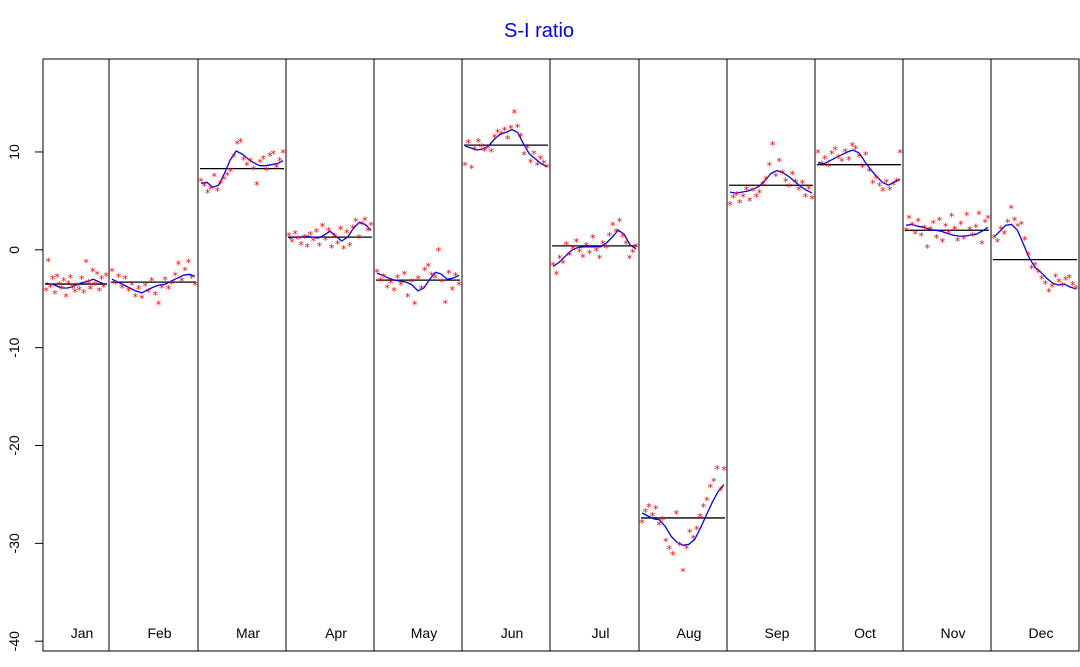 The image size is (1080, 667). Describe the element at coordinates (418, 443) in the screenshot. I see `panel-may: *************************May` at that location.